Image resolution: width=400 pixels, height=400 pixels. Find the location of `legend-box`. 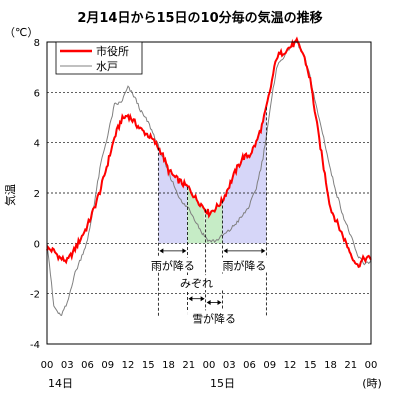

legend-box is located at coordinates (99, 58).